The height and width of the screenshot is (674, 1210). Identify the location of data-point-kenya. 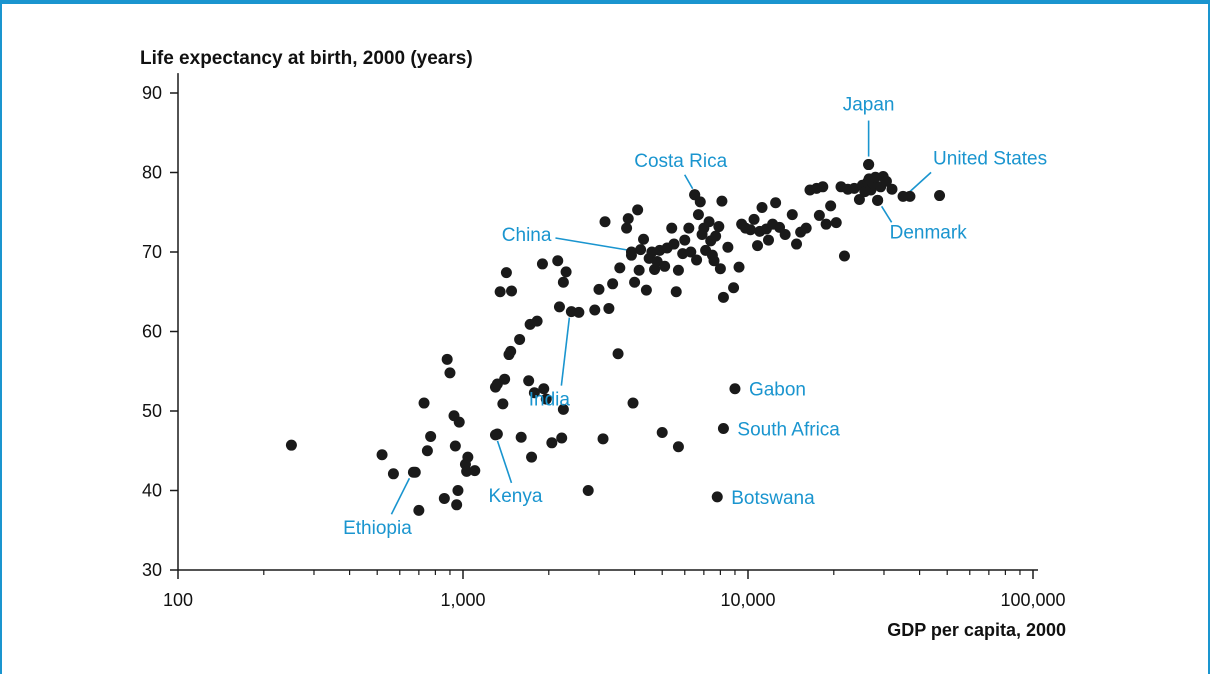
(495, 435).